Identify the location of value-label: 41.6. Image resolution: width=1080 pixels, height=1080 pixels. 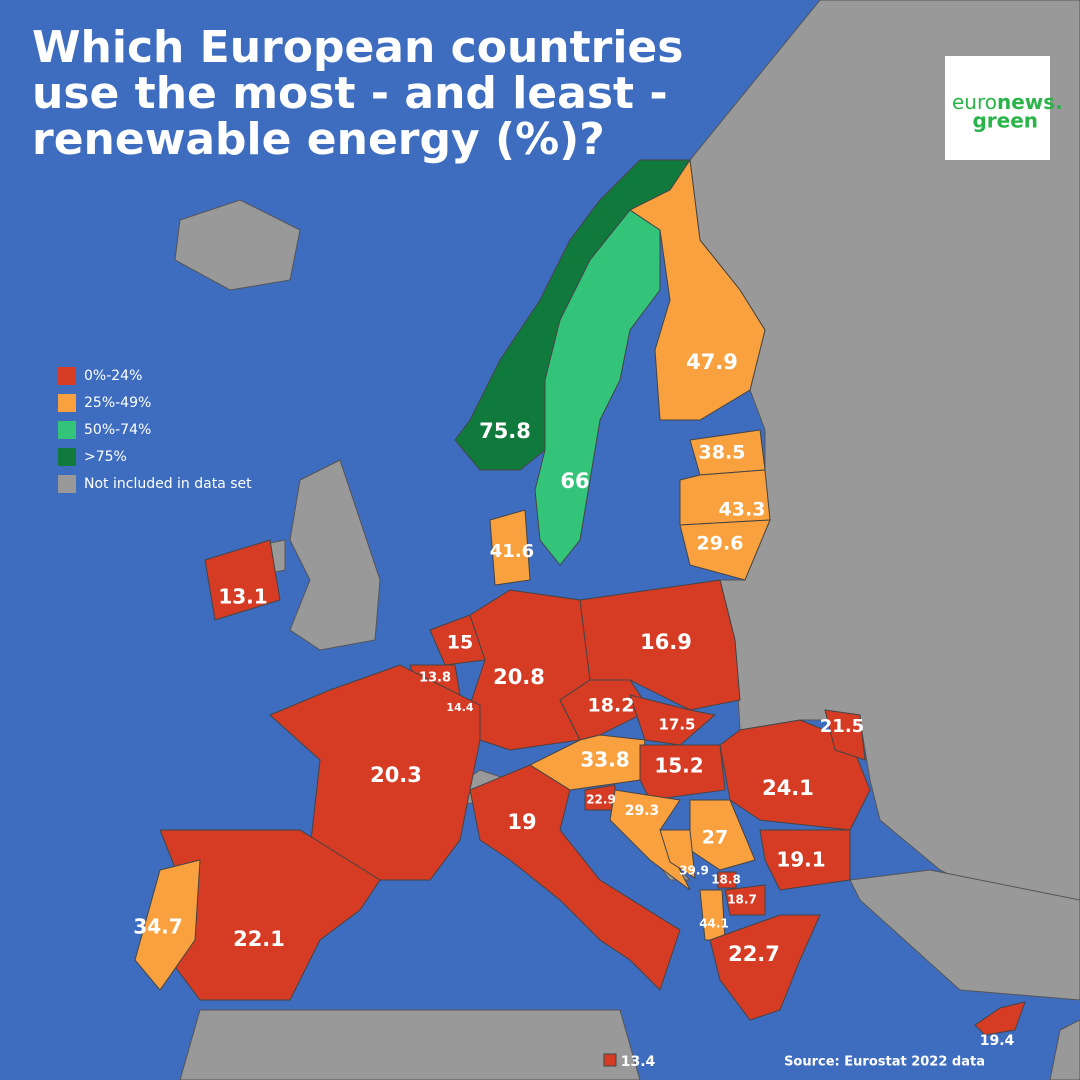
(512, 551).